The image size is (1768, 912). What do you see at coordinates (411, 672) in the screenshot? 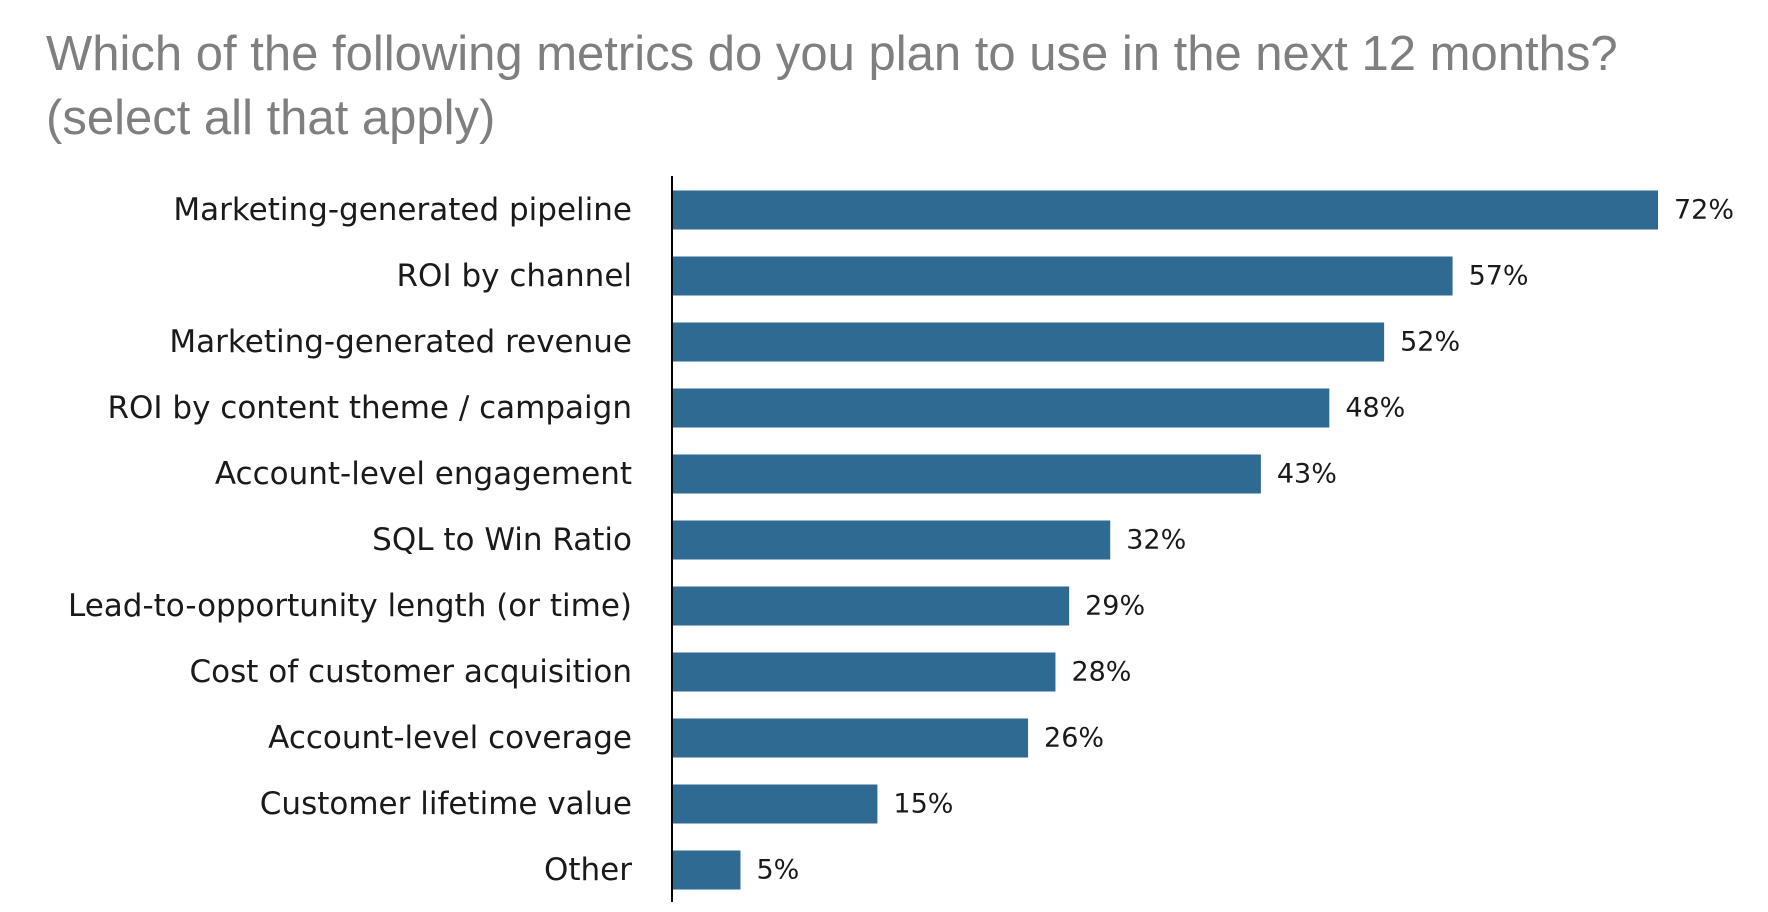
I see `category-label: Cost of customer acquisition` at bounding box center [411, 672].